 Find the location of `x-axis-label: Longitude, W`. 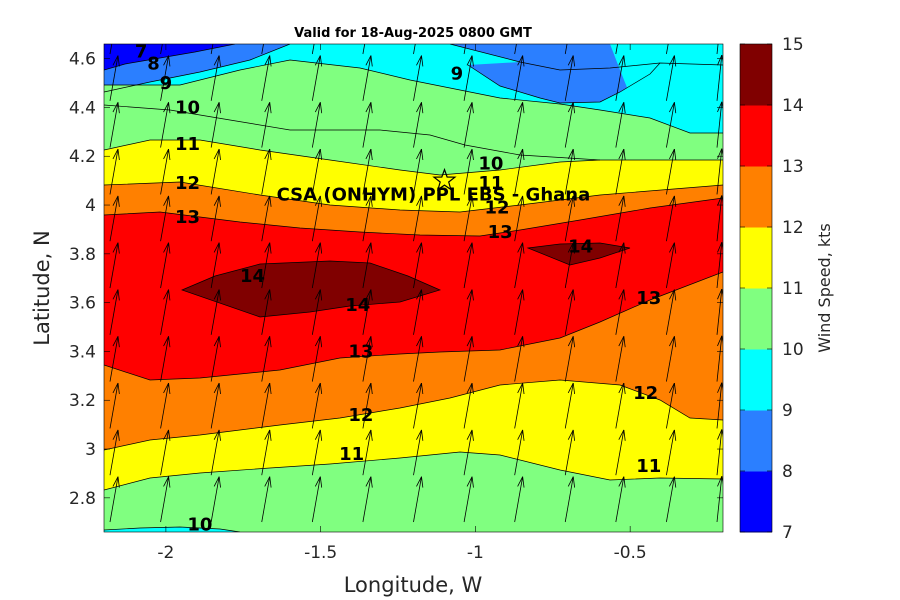

x-axis-label: Longitude, W is located at coordinates (413, 585).